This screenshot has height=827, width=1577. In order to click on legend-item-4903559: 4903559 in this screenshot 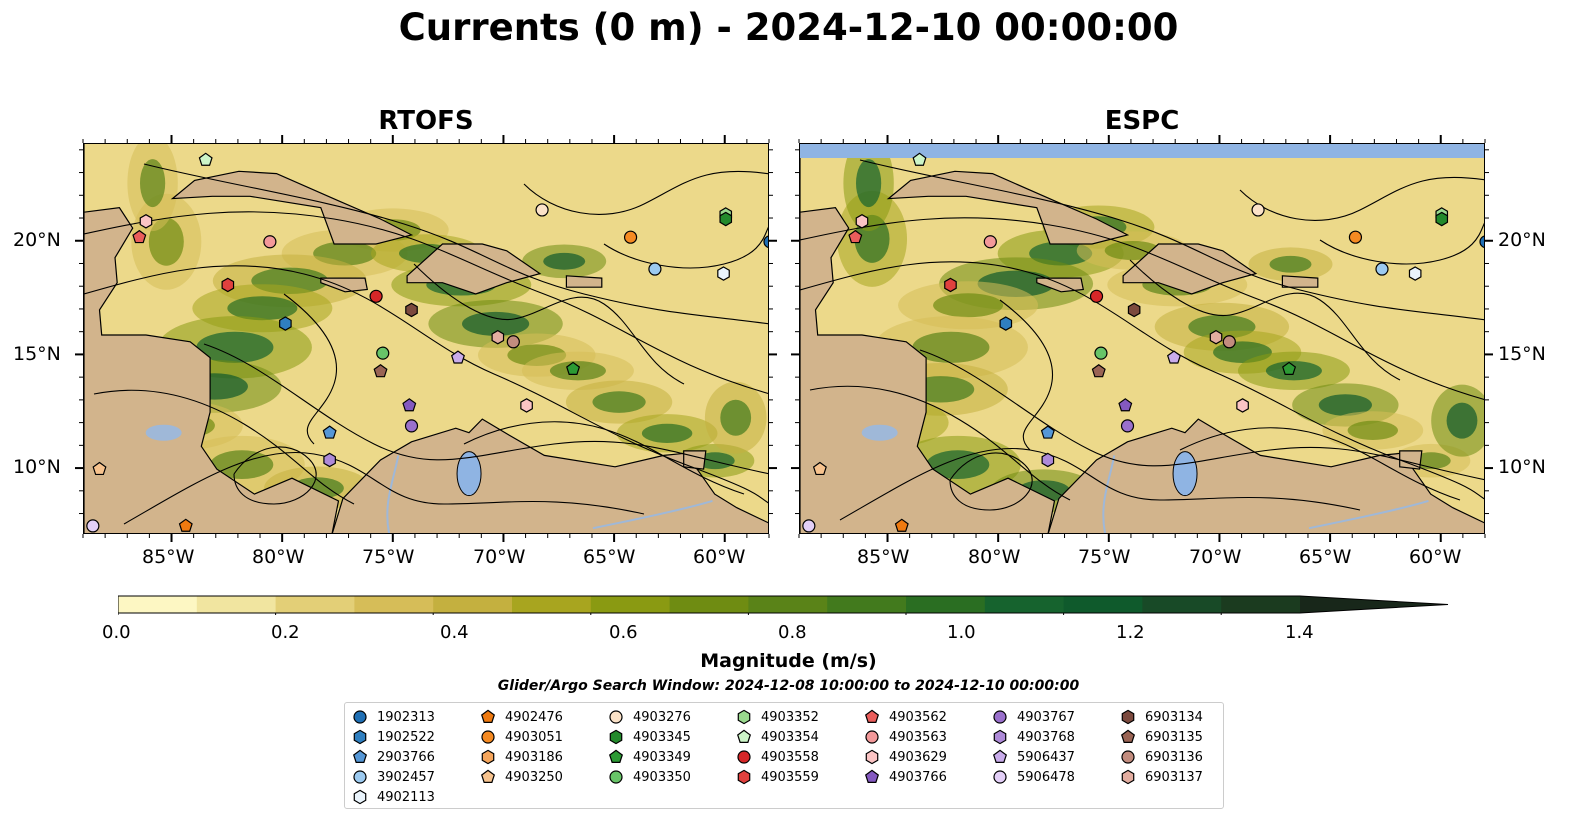, I will do `click(777, 777)`.